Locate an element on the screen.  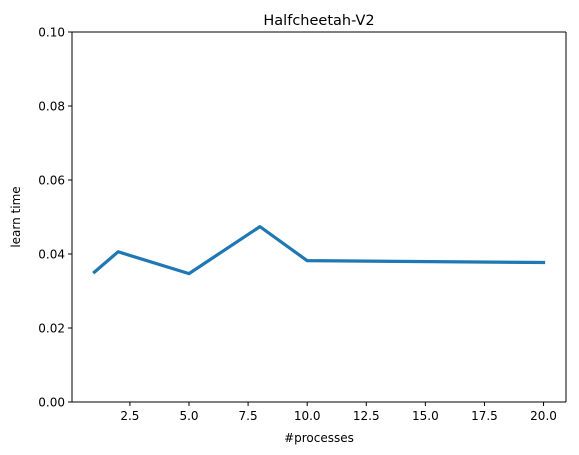
x-tick-label: 17.5 is located at coordinates (484, 416).